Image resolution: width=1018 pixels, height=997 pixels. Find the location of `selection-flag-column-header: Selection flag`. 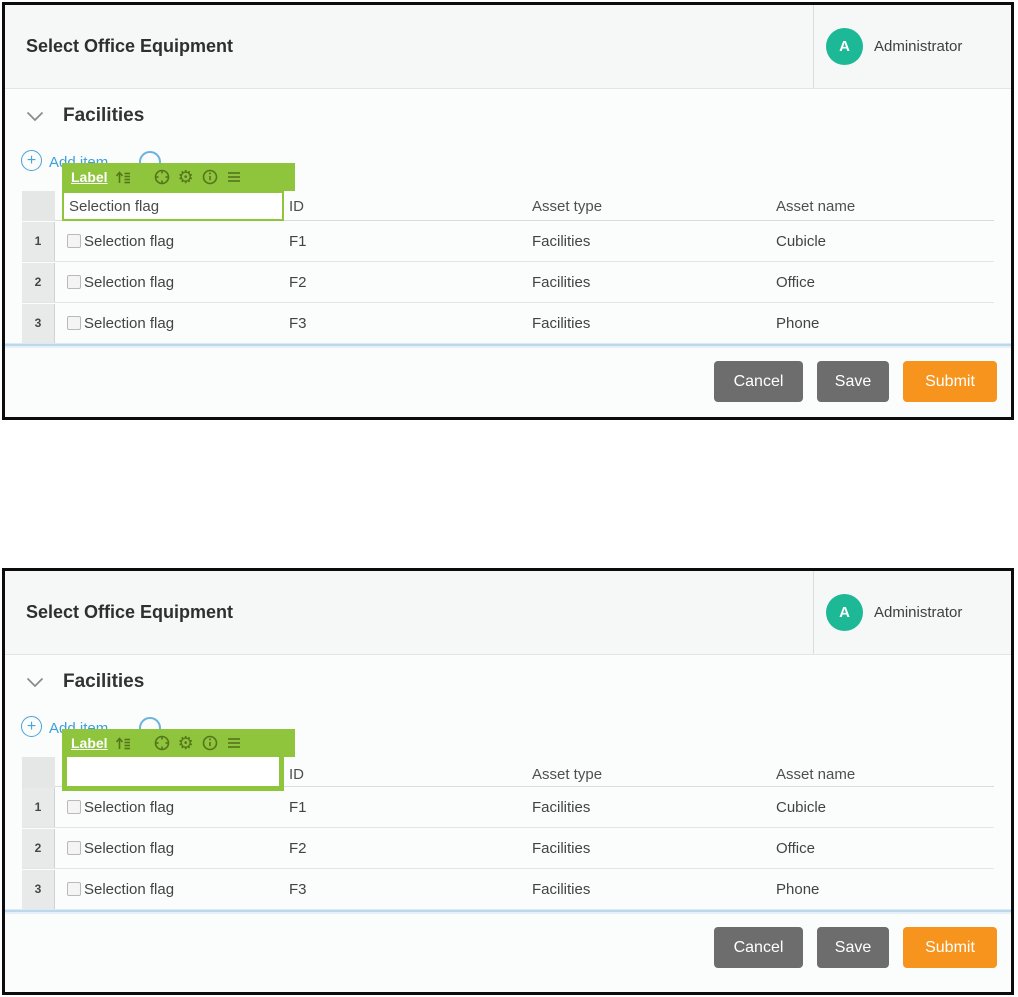

selection-flag-column-header: Selection flag is located at coordinates (173, 206).